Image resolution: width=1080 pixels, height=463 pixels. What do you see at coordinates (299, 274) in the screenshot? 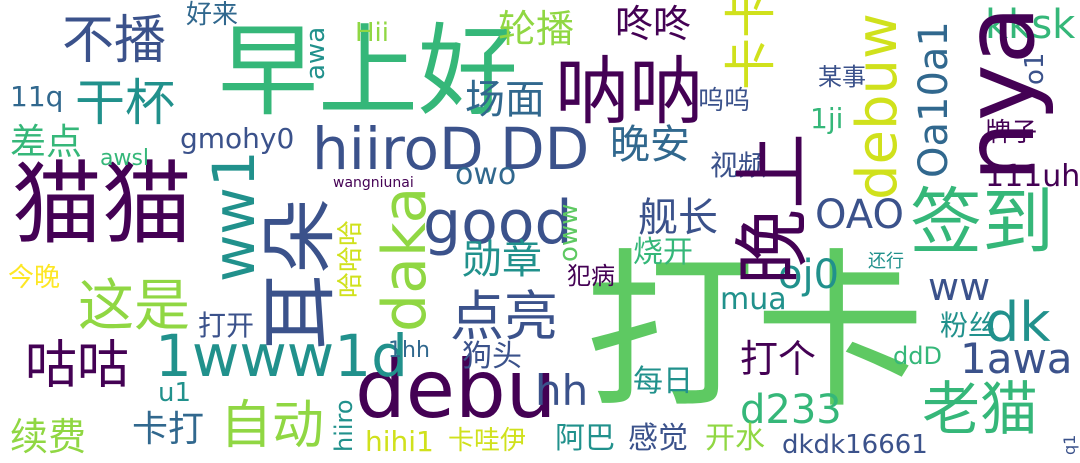
I see `word: 耳朵` at bounding box center [299, 274].